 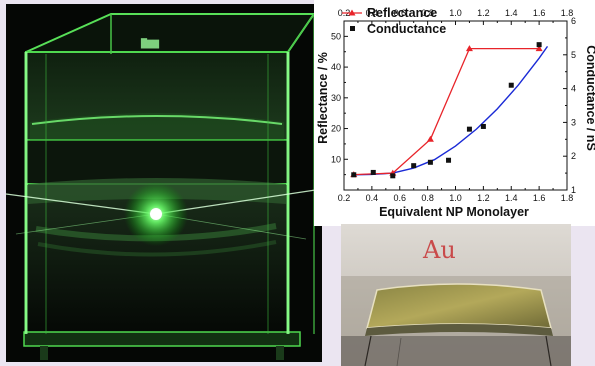 What do you see at coordinates (483, 13) in the screenshot?
I see `x-tick-label-top: 1.2` at bounding box center [483, 13].